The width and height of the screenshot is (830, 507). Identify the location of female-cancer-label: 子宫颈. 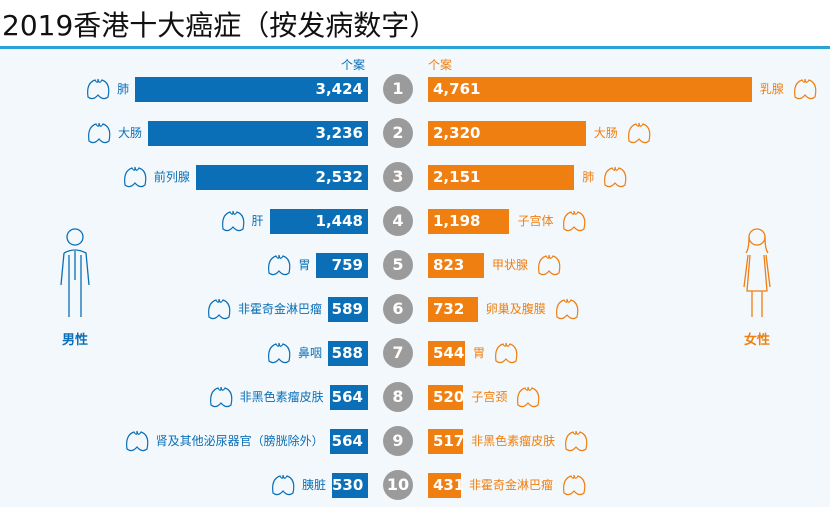
(489, 397).